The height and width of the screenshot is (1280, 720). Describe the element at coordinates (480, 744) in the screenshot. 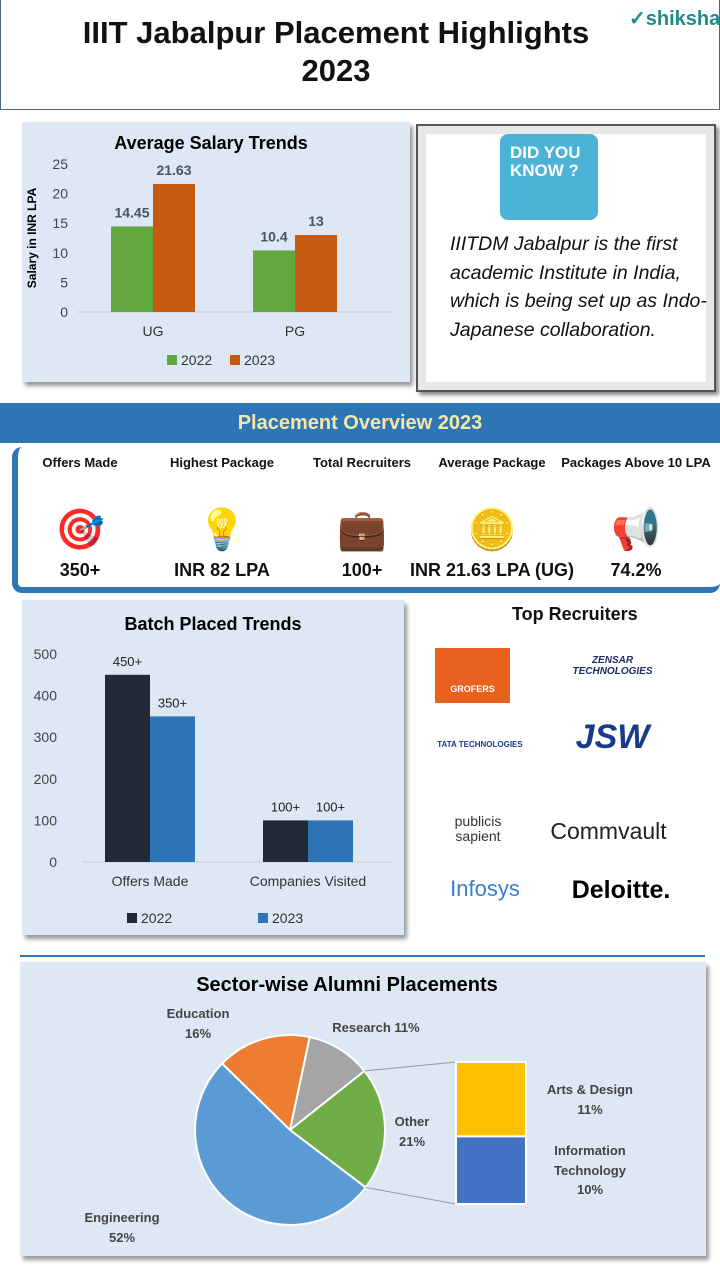

I see `logo-tata-technologies: TATA TECHNOLOGIES` at that location.